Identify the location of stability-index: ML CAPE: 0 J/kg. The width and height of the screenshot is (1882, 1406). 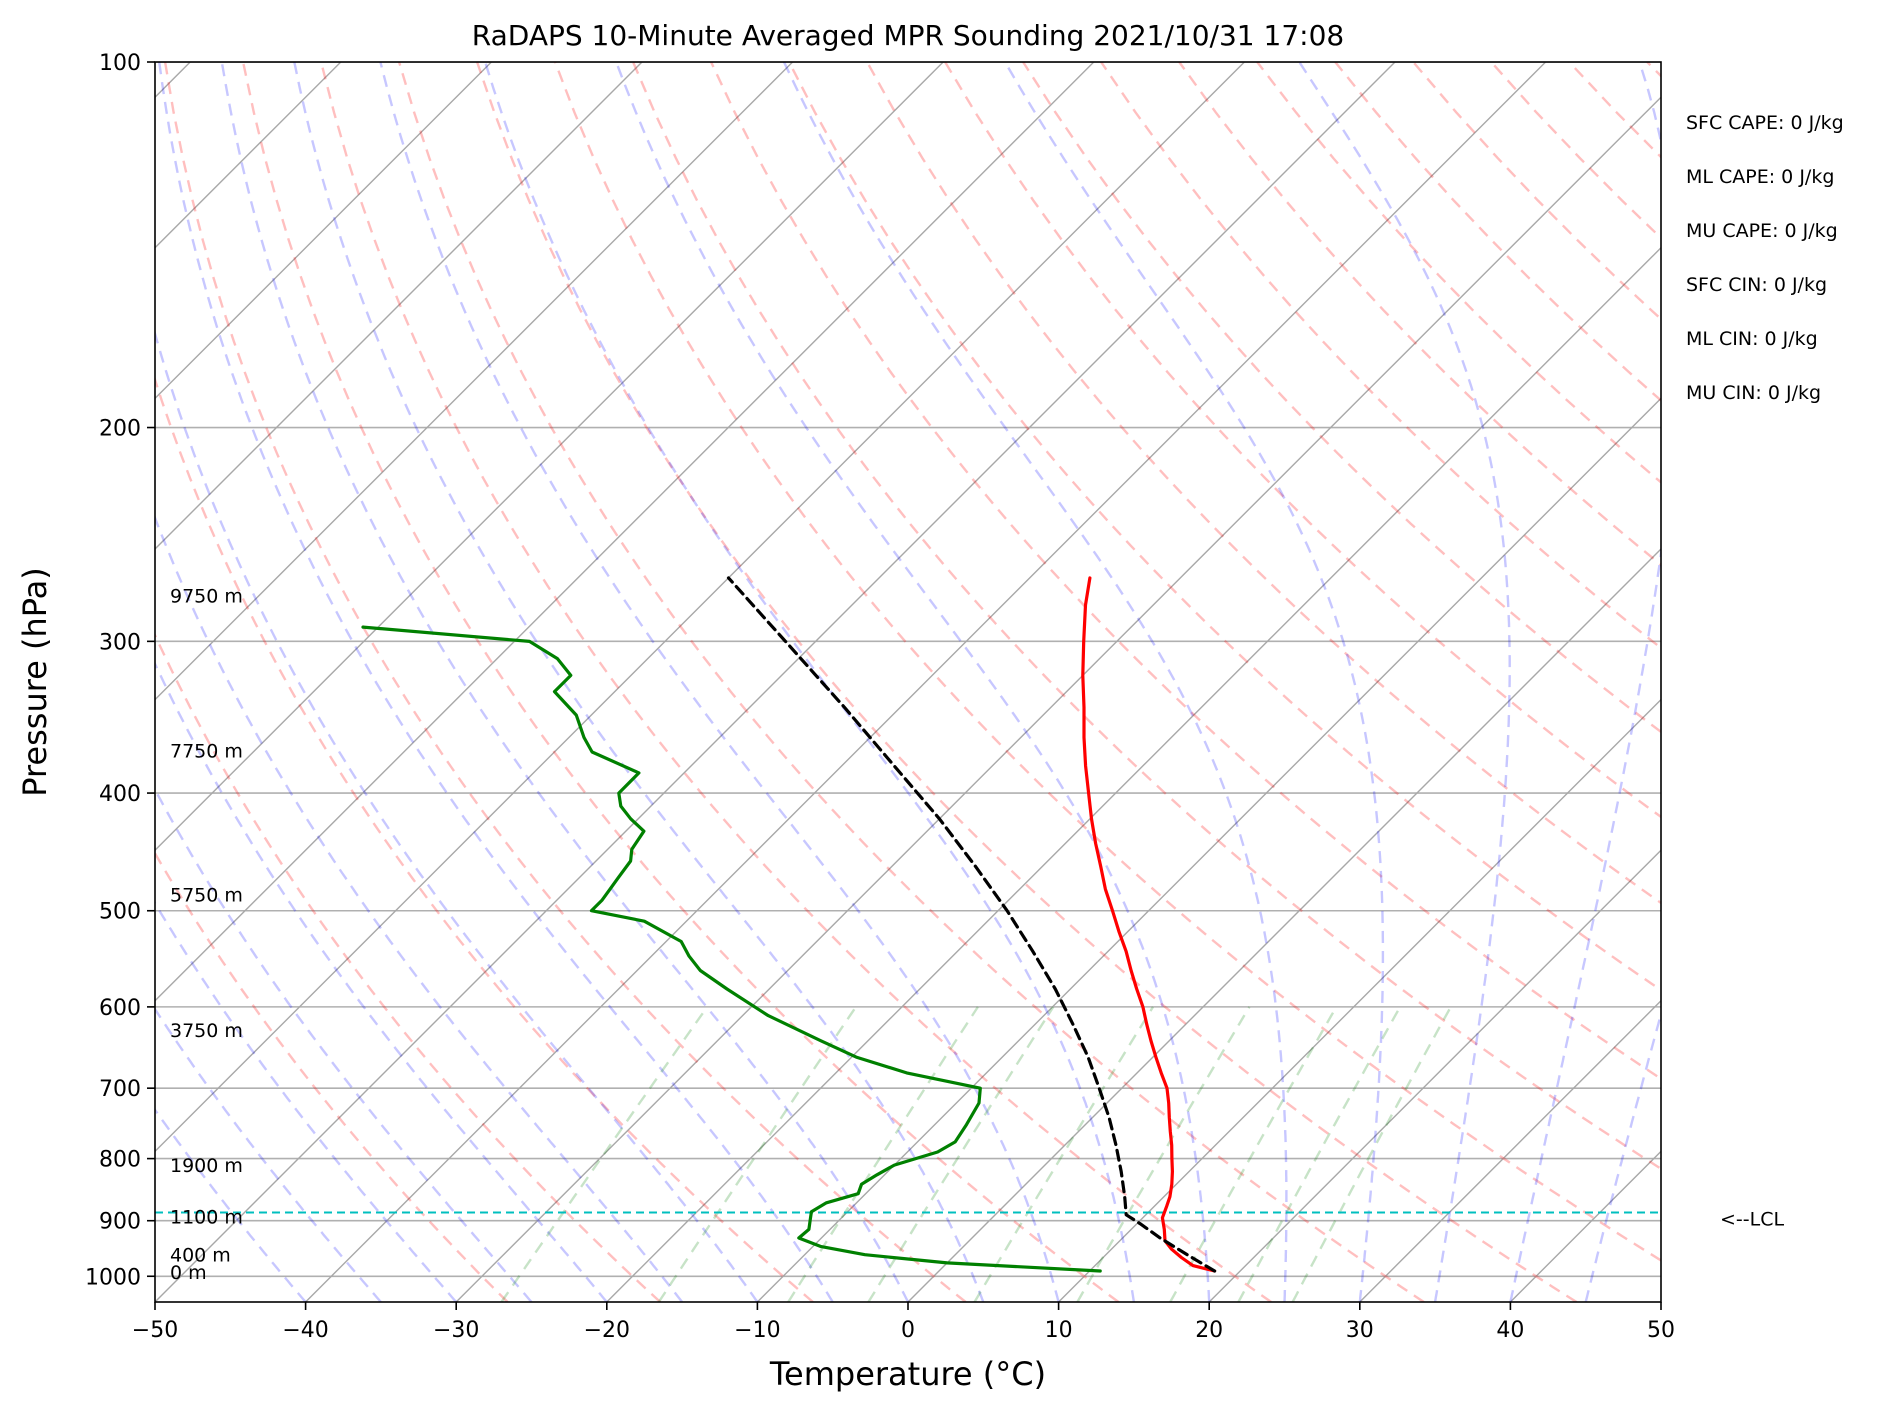
(1760, 177).